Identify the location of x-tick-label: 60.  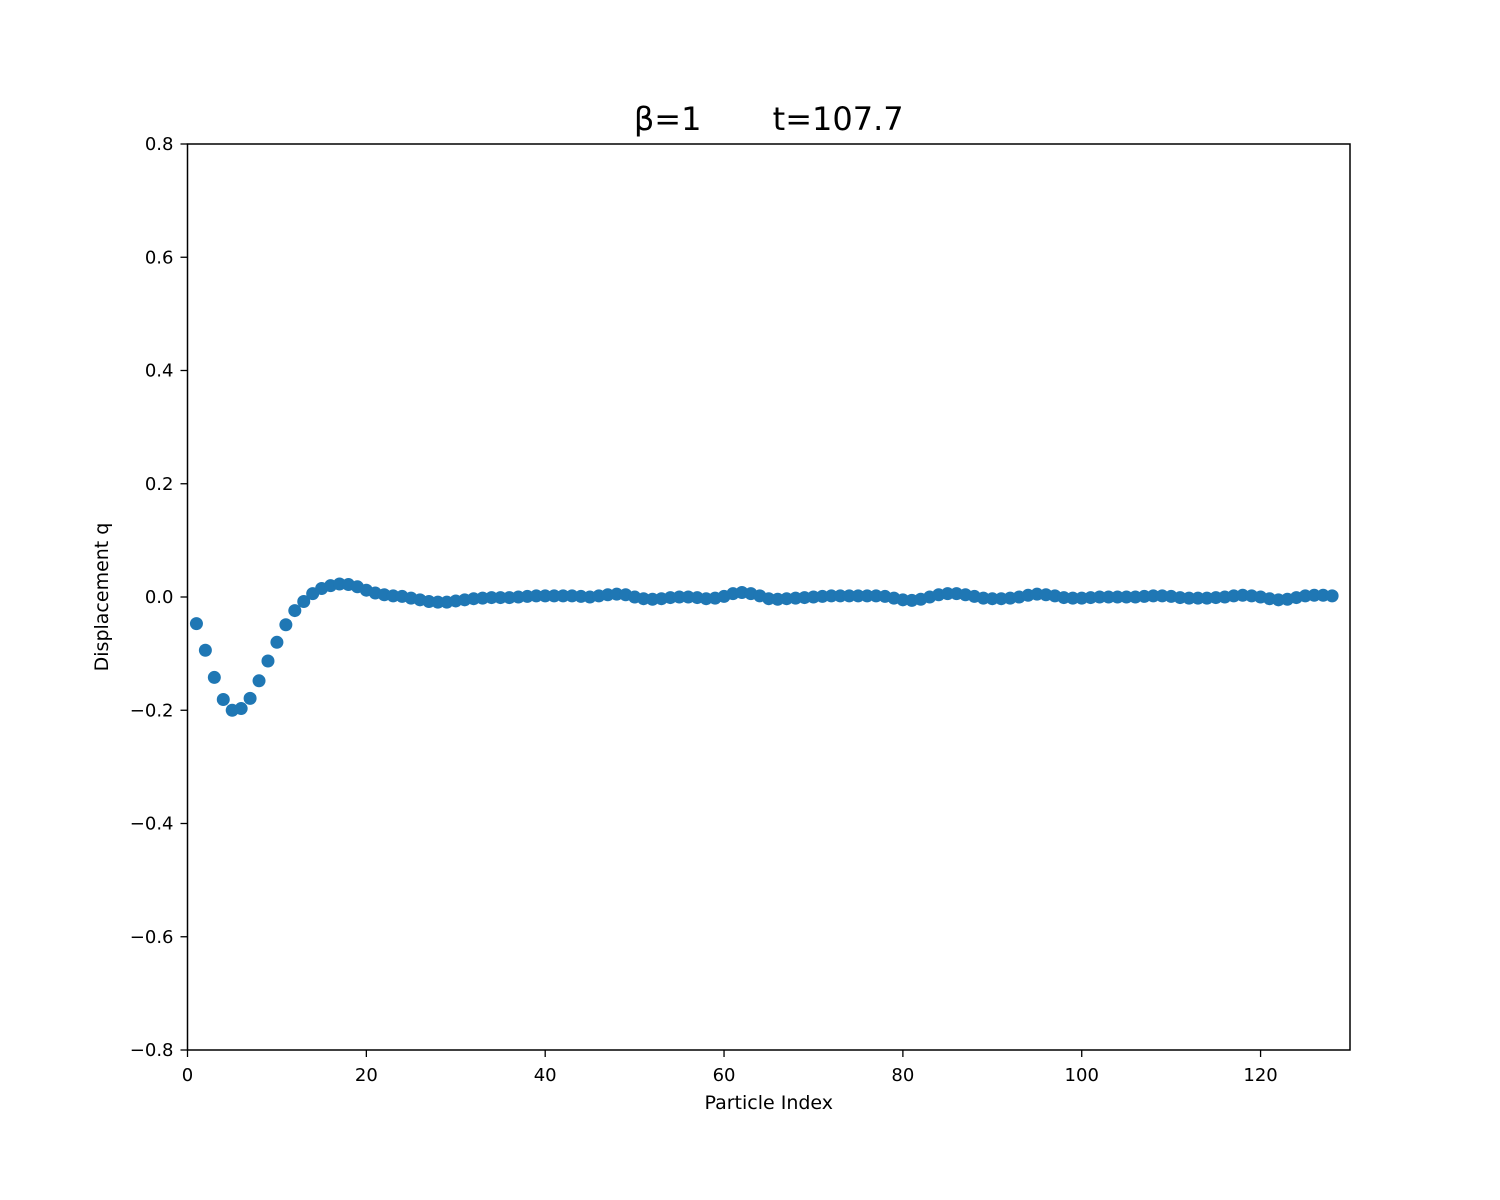
(724, 1075).